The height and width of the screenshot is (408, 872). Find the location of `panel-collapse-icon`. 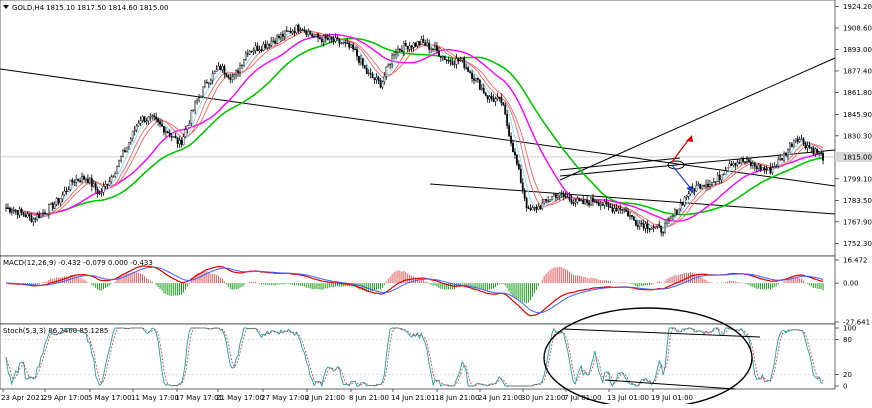

panel-collapse-icon is located at coordinates (6, 7).